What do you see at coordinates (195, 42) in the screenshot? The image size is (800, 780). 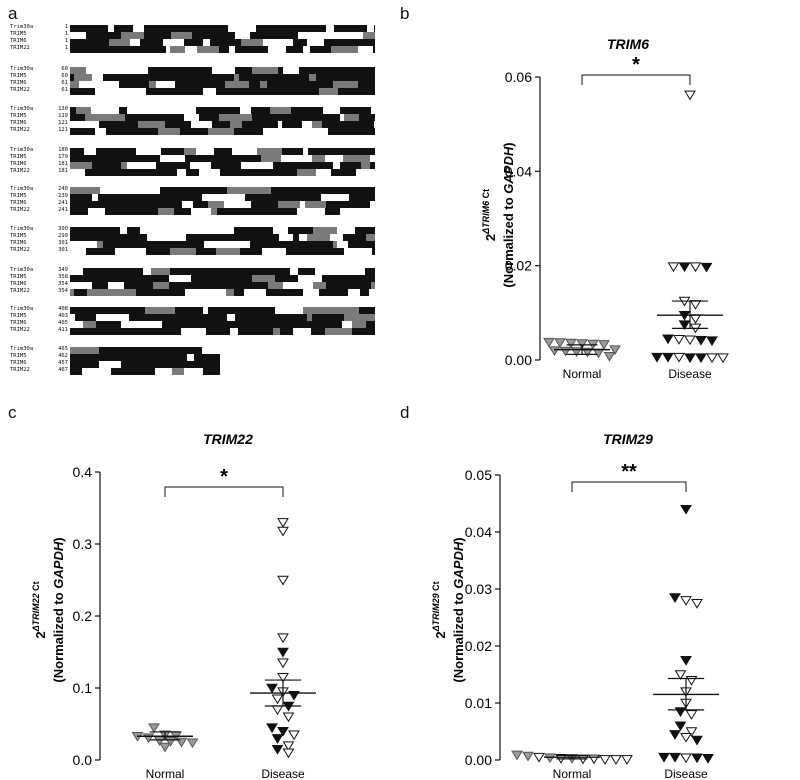 I see `alignment-row: TRIM6 1` at bounding box center [195, 42].